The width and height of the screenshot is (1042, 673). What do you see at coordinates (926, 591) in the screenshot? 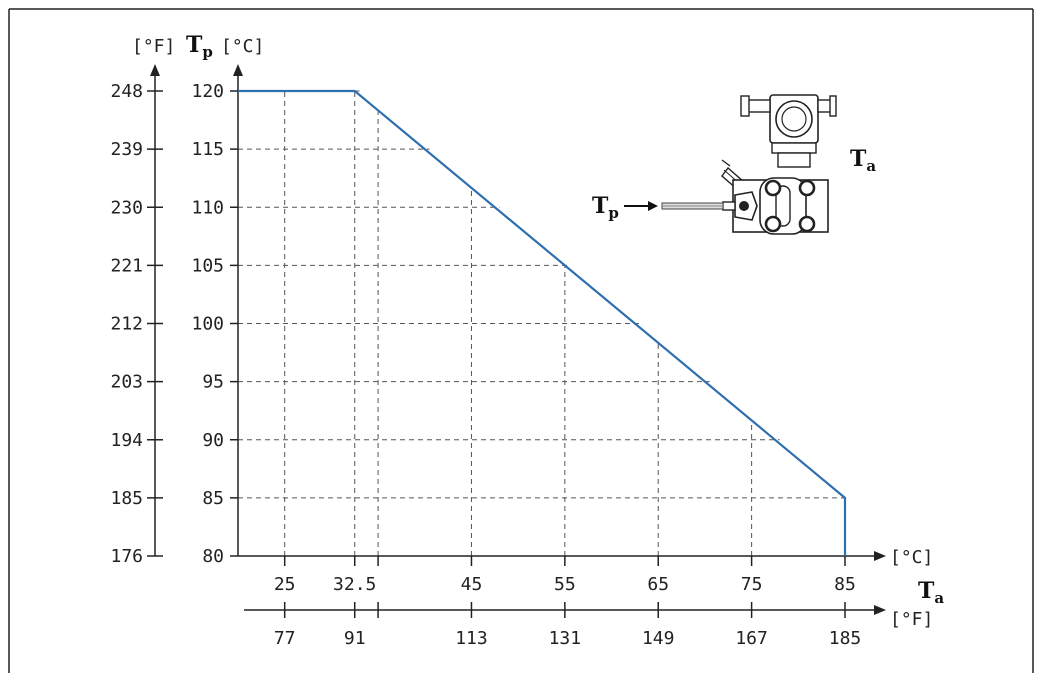
I see `x-axis-symbol-main: T` at bounding box center [926, 591].